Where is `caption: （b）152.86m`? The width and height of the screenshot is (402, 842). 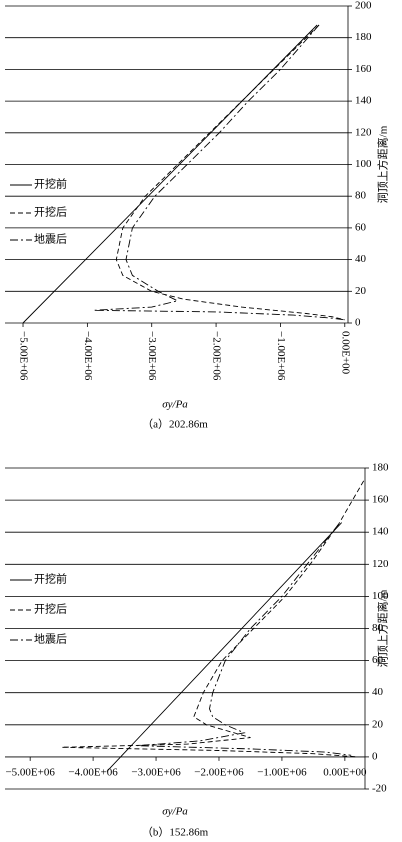
caption: （b）152.86m is located at coordinates (175, 832).